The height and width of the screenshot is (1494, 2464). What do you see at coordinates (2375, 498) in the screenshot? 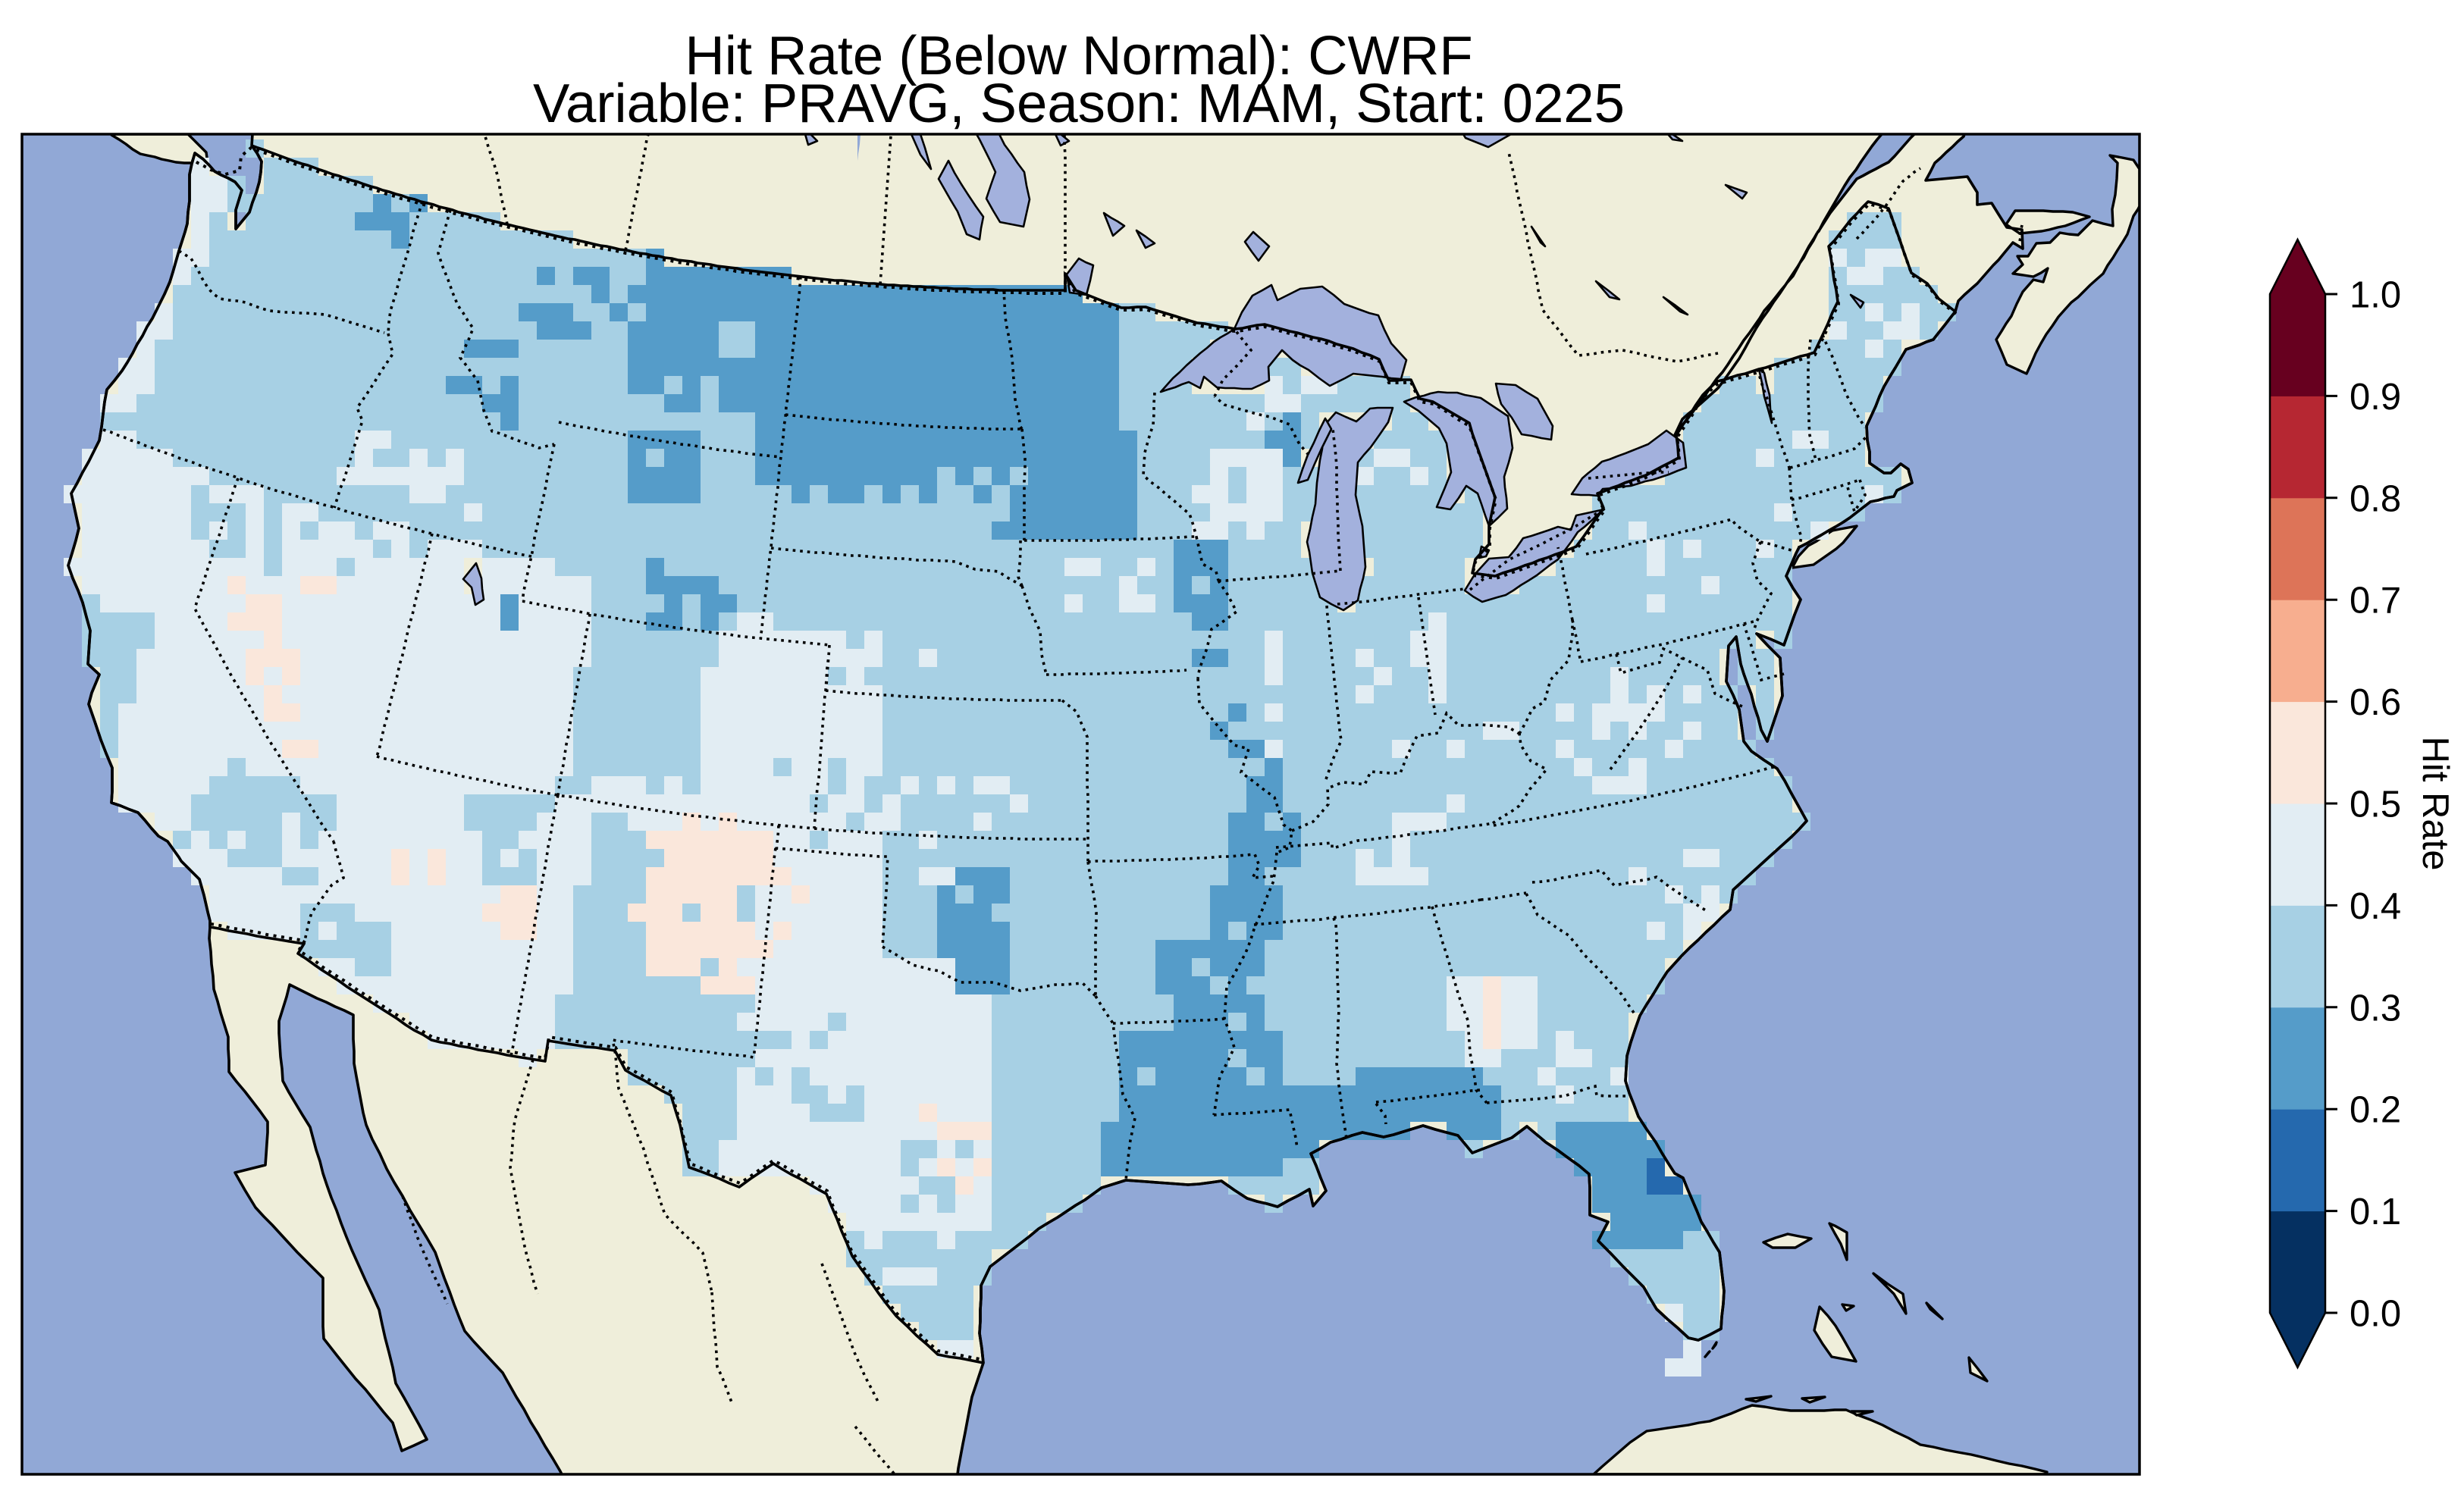
I see `svg-text: 0.8` at bounding box center [2375, 498].